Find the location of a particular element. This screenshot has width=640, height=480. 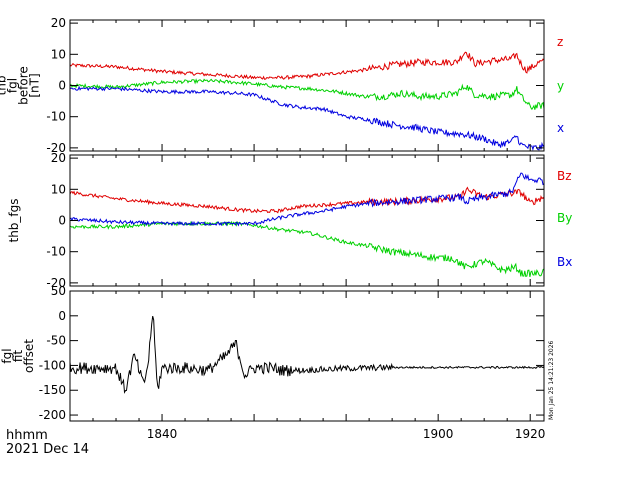

x-tick-label: 1840 is located at coordinates (162, 434).